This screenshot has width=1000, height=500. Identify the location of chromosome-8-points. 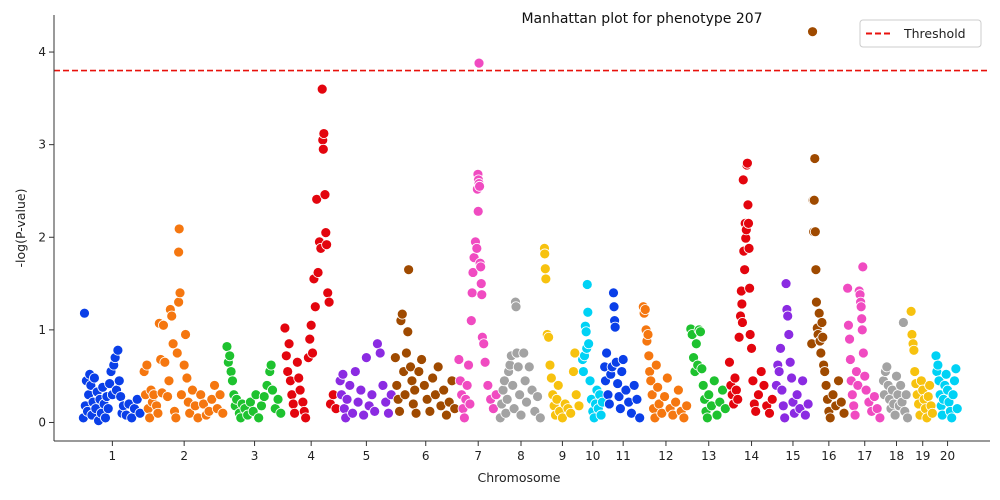
(520, 360).